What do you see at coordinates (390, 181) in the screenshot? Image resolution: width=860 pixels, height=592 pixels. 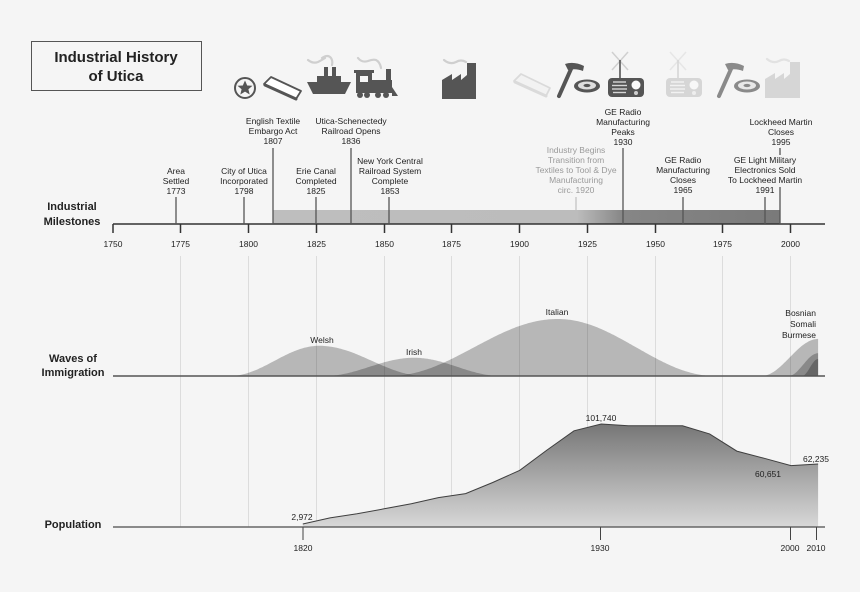 I see `milestone-label: Complete` at bounding box center [390, 181].